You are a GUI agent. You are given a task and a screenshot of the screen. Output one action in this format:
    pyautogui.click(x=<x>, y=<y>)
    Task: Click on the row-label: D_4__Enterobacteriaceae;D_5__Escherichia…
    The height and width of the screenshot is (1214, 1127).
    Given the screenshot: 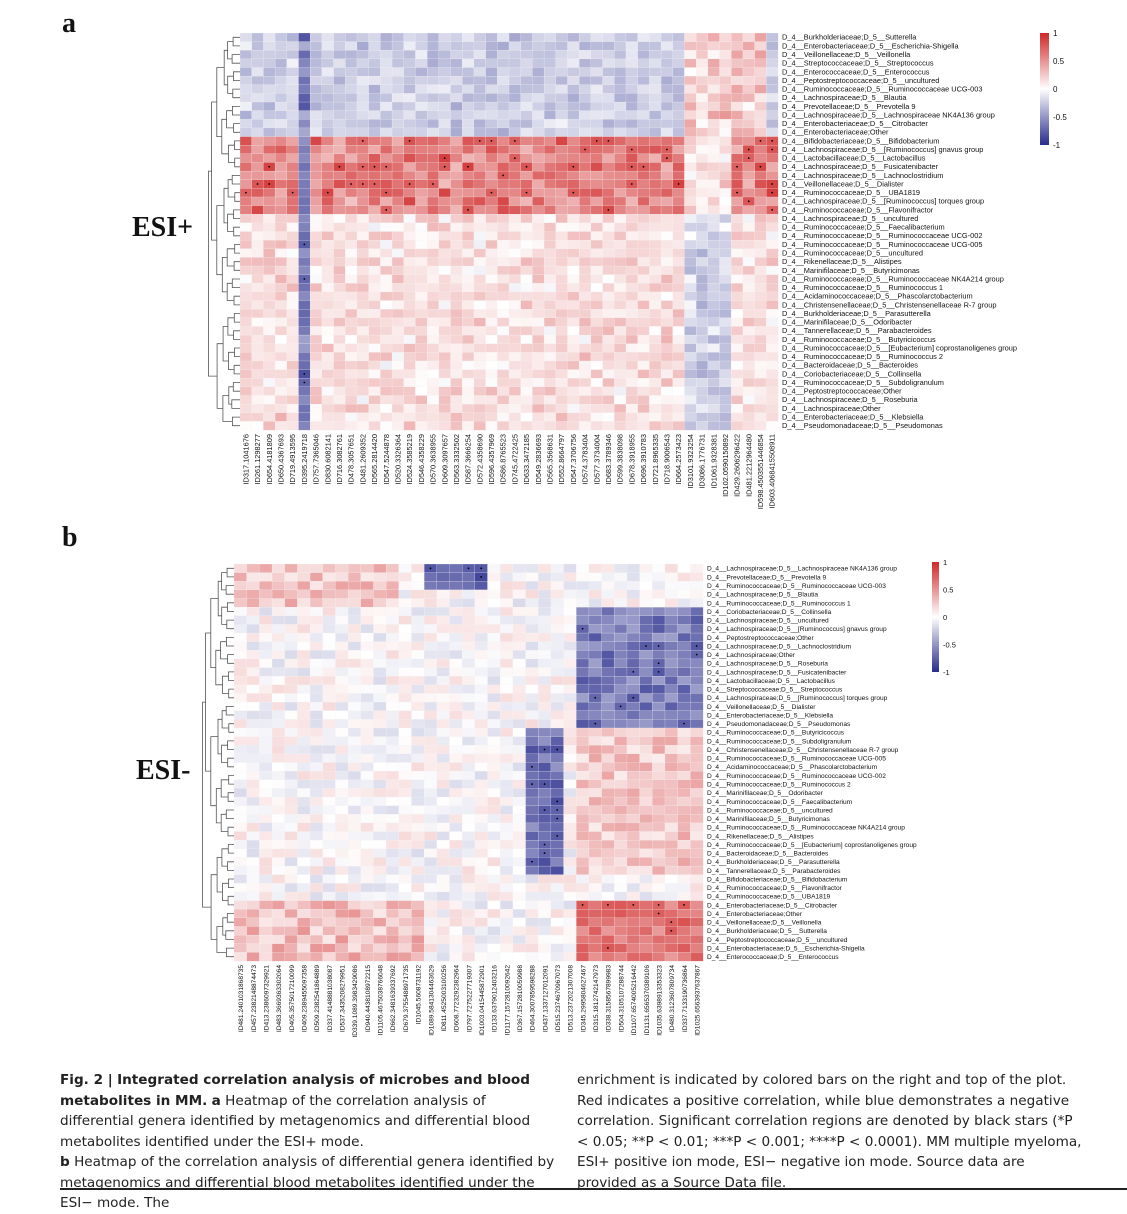 What is the action you would take?
    pyautogui.click(x=786, y=948)
    